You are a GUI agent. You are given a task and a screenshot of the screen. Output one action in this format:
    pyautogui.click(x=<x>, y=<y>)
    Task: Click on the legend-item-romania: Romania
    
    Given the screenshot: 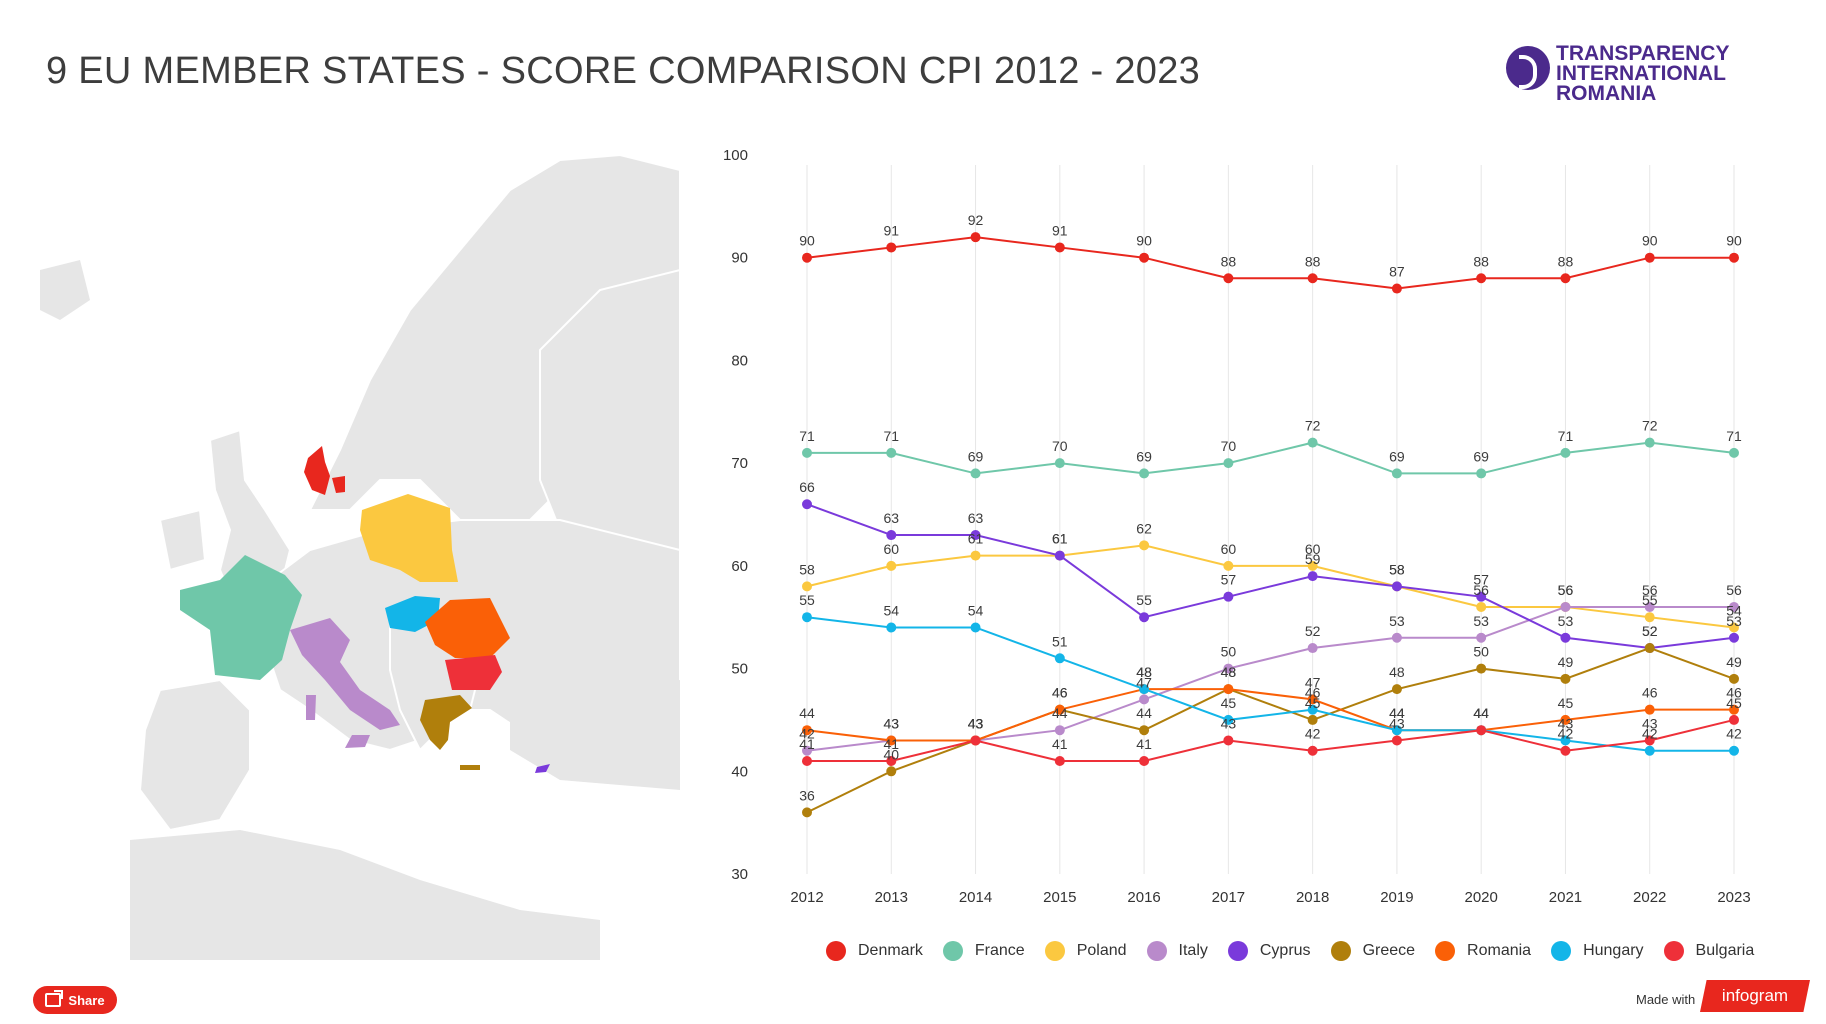 What is the action you would take?
    pyautogui.click(x=1483, y=951)
    